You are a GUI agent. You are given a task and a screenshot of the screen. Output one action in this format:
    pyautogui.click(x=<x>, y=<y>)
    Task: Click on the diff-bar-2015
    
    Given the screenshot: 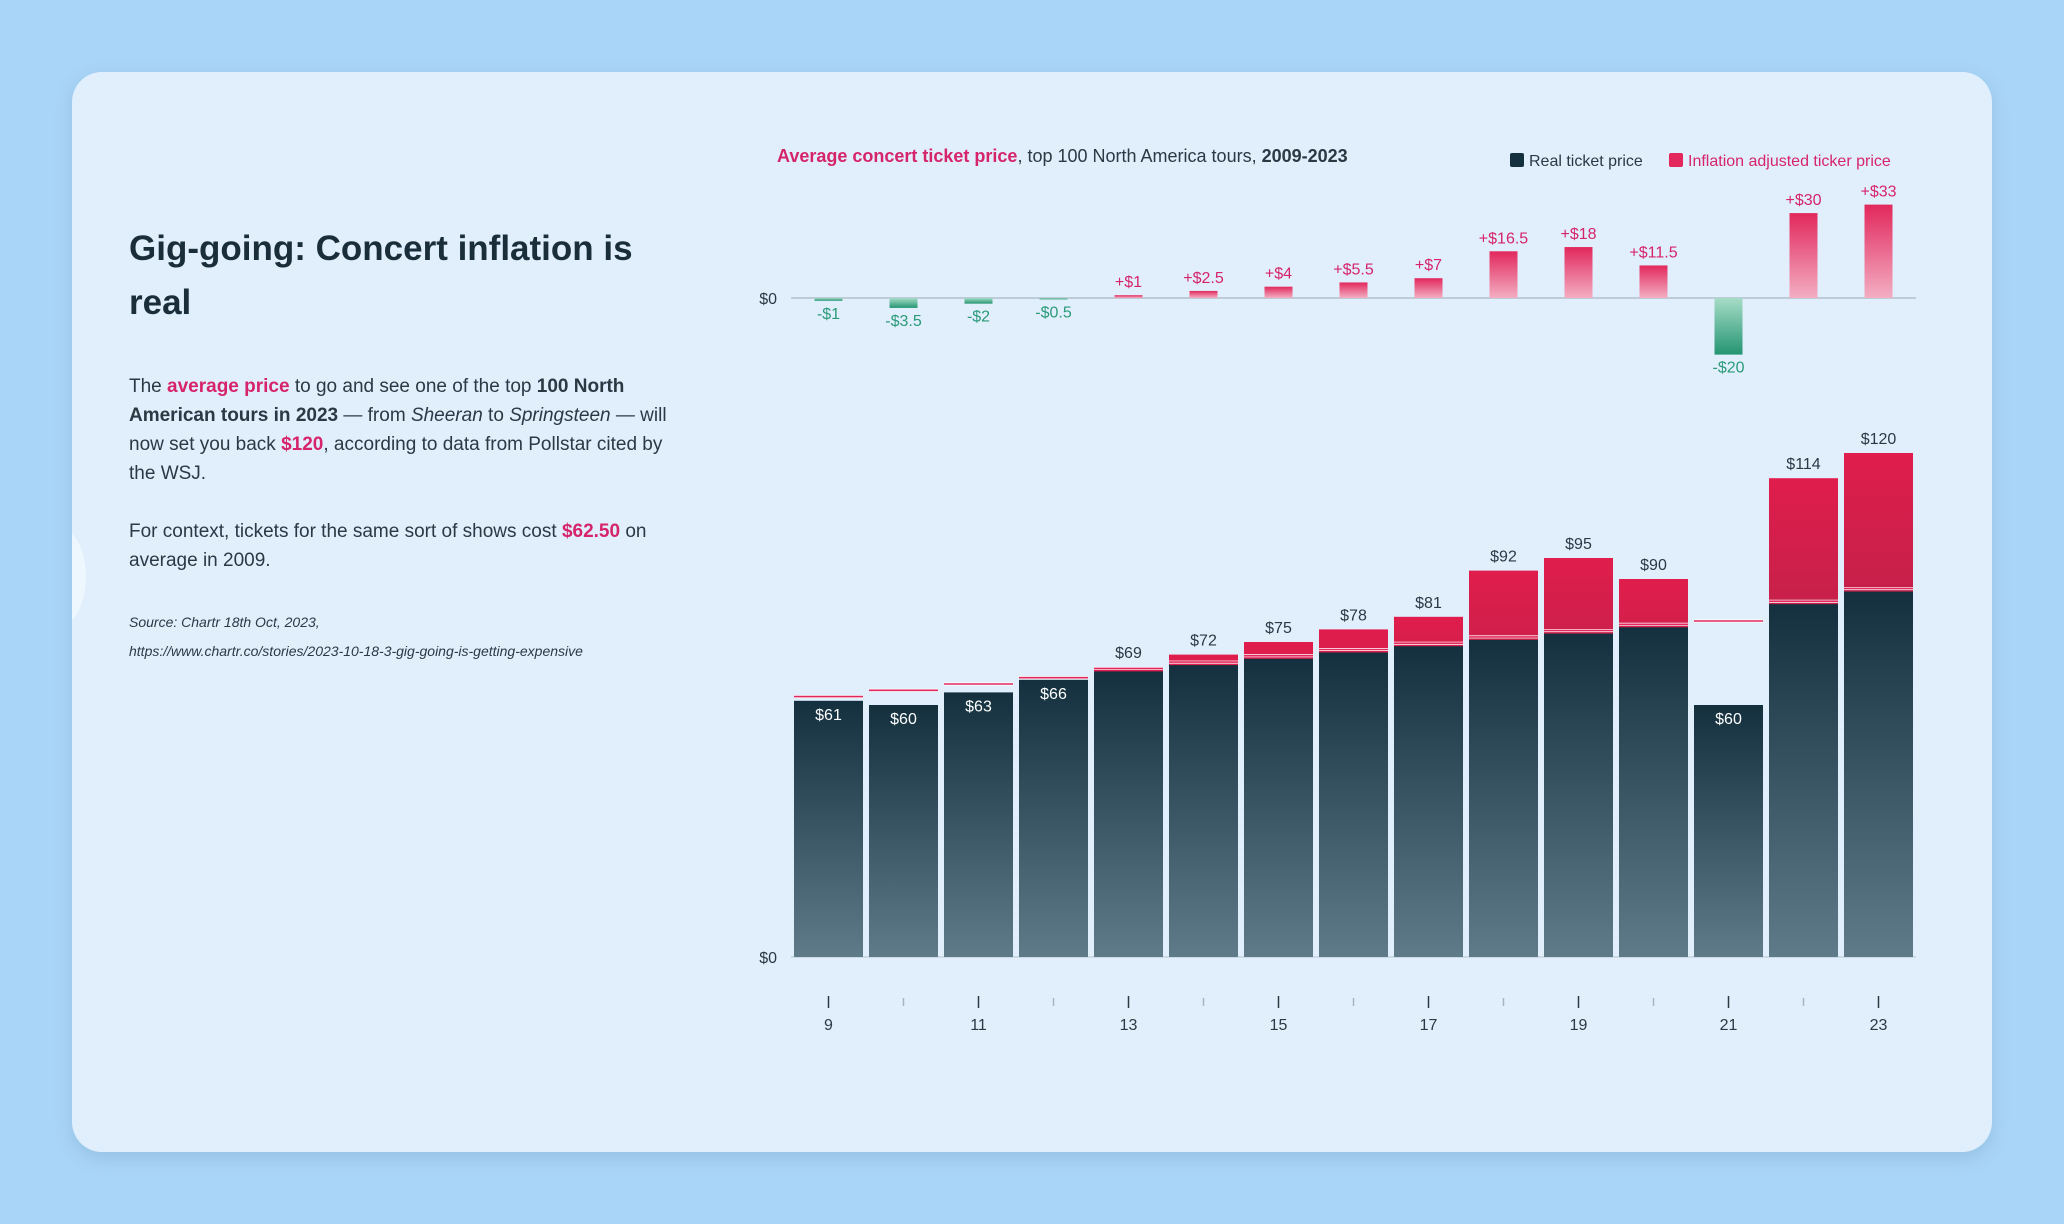 What is the action you would take?
    pyautogui.click(x=1278, y=292)
    